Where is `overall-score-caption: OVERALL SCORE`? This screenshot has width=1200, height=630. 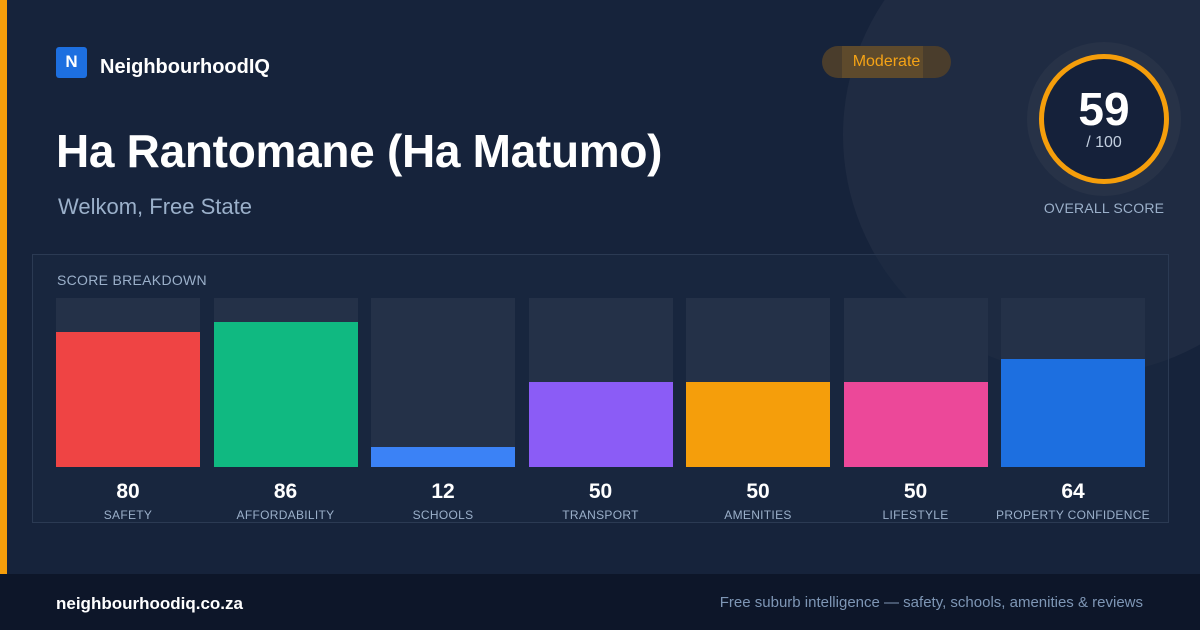 overall-score-caption: OVERALL SCORE is located at coordinates (1104, 208).